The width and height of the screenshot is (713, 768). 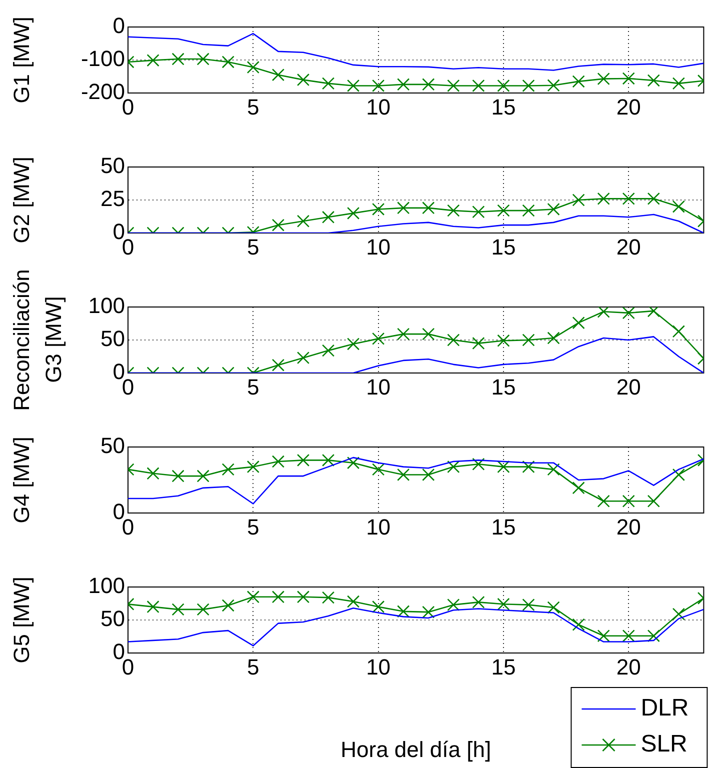 I want to click on legend-label: SLR, so click(x=664, y=744).